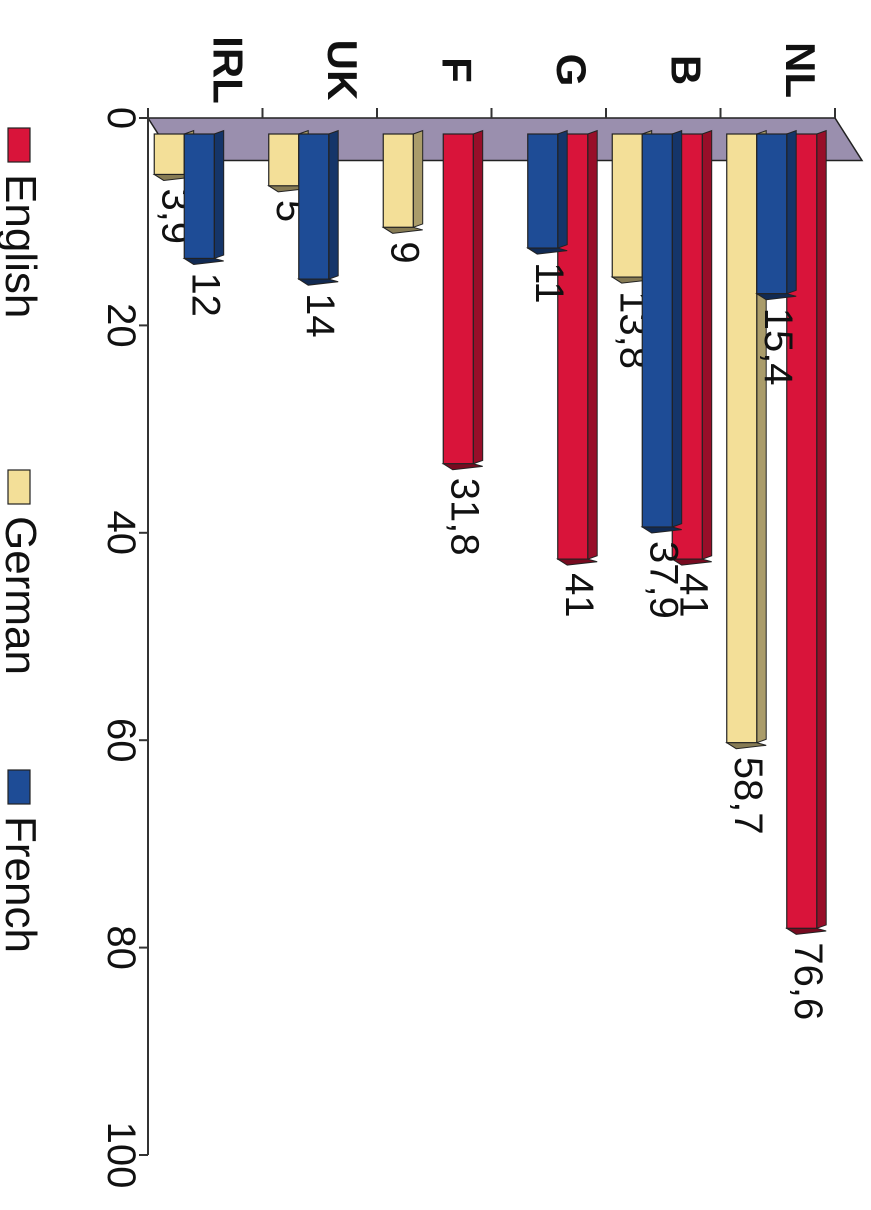 The width and height of the screenshot is (871, 1210). I want to click on data-label-french-uk: 14, so click(320, 315).